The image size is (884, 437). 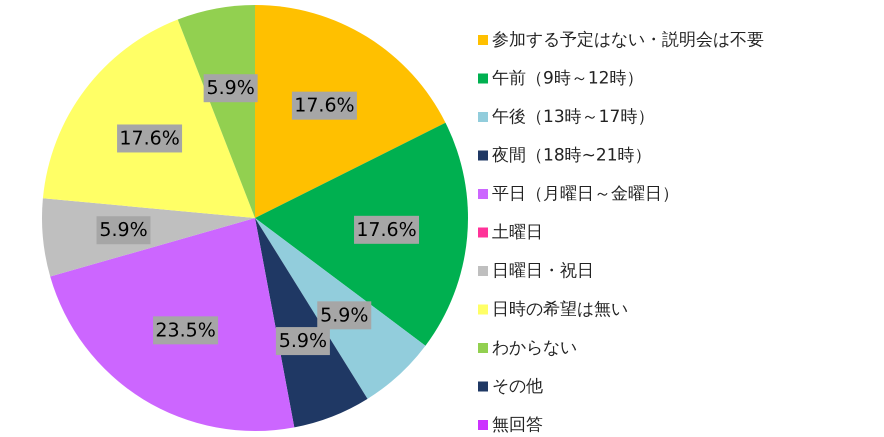 I want to click on legend-label: その他, so click(x=517, y=386).